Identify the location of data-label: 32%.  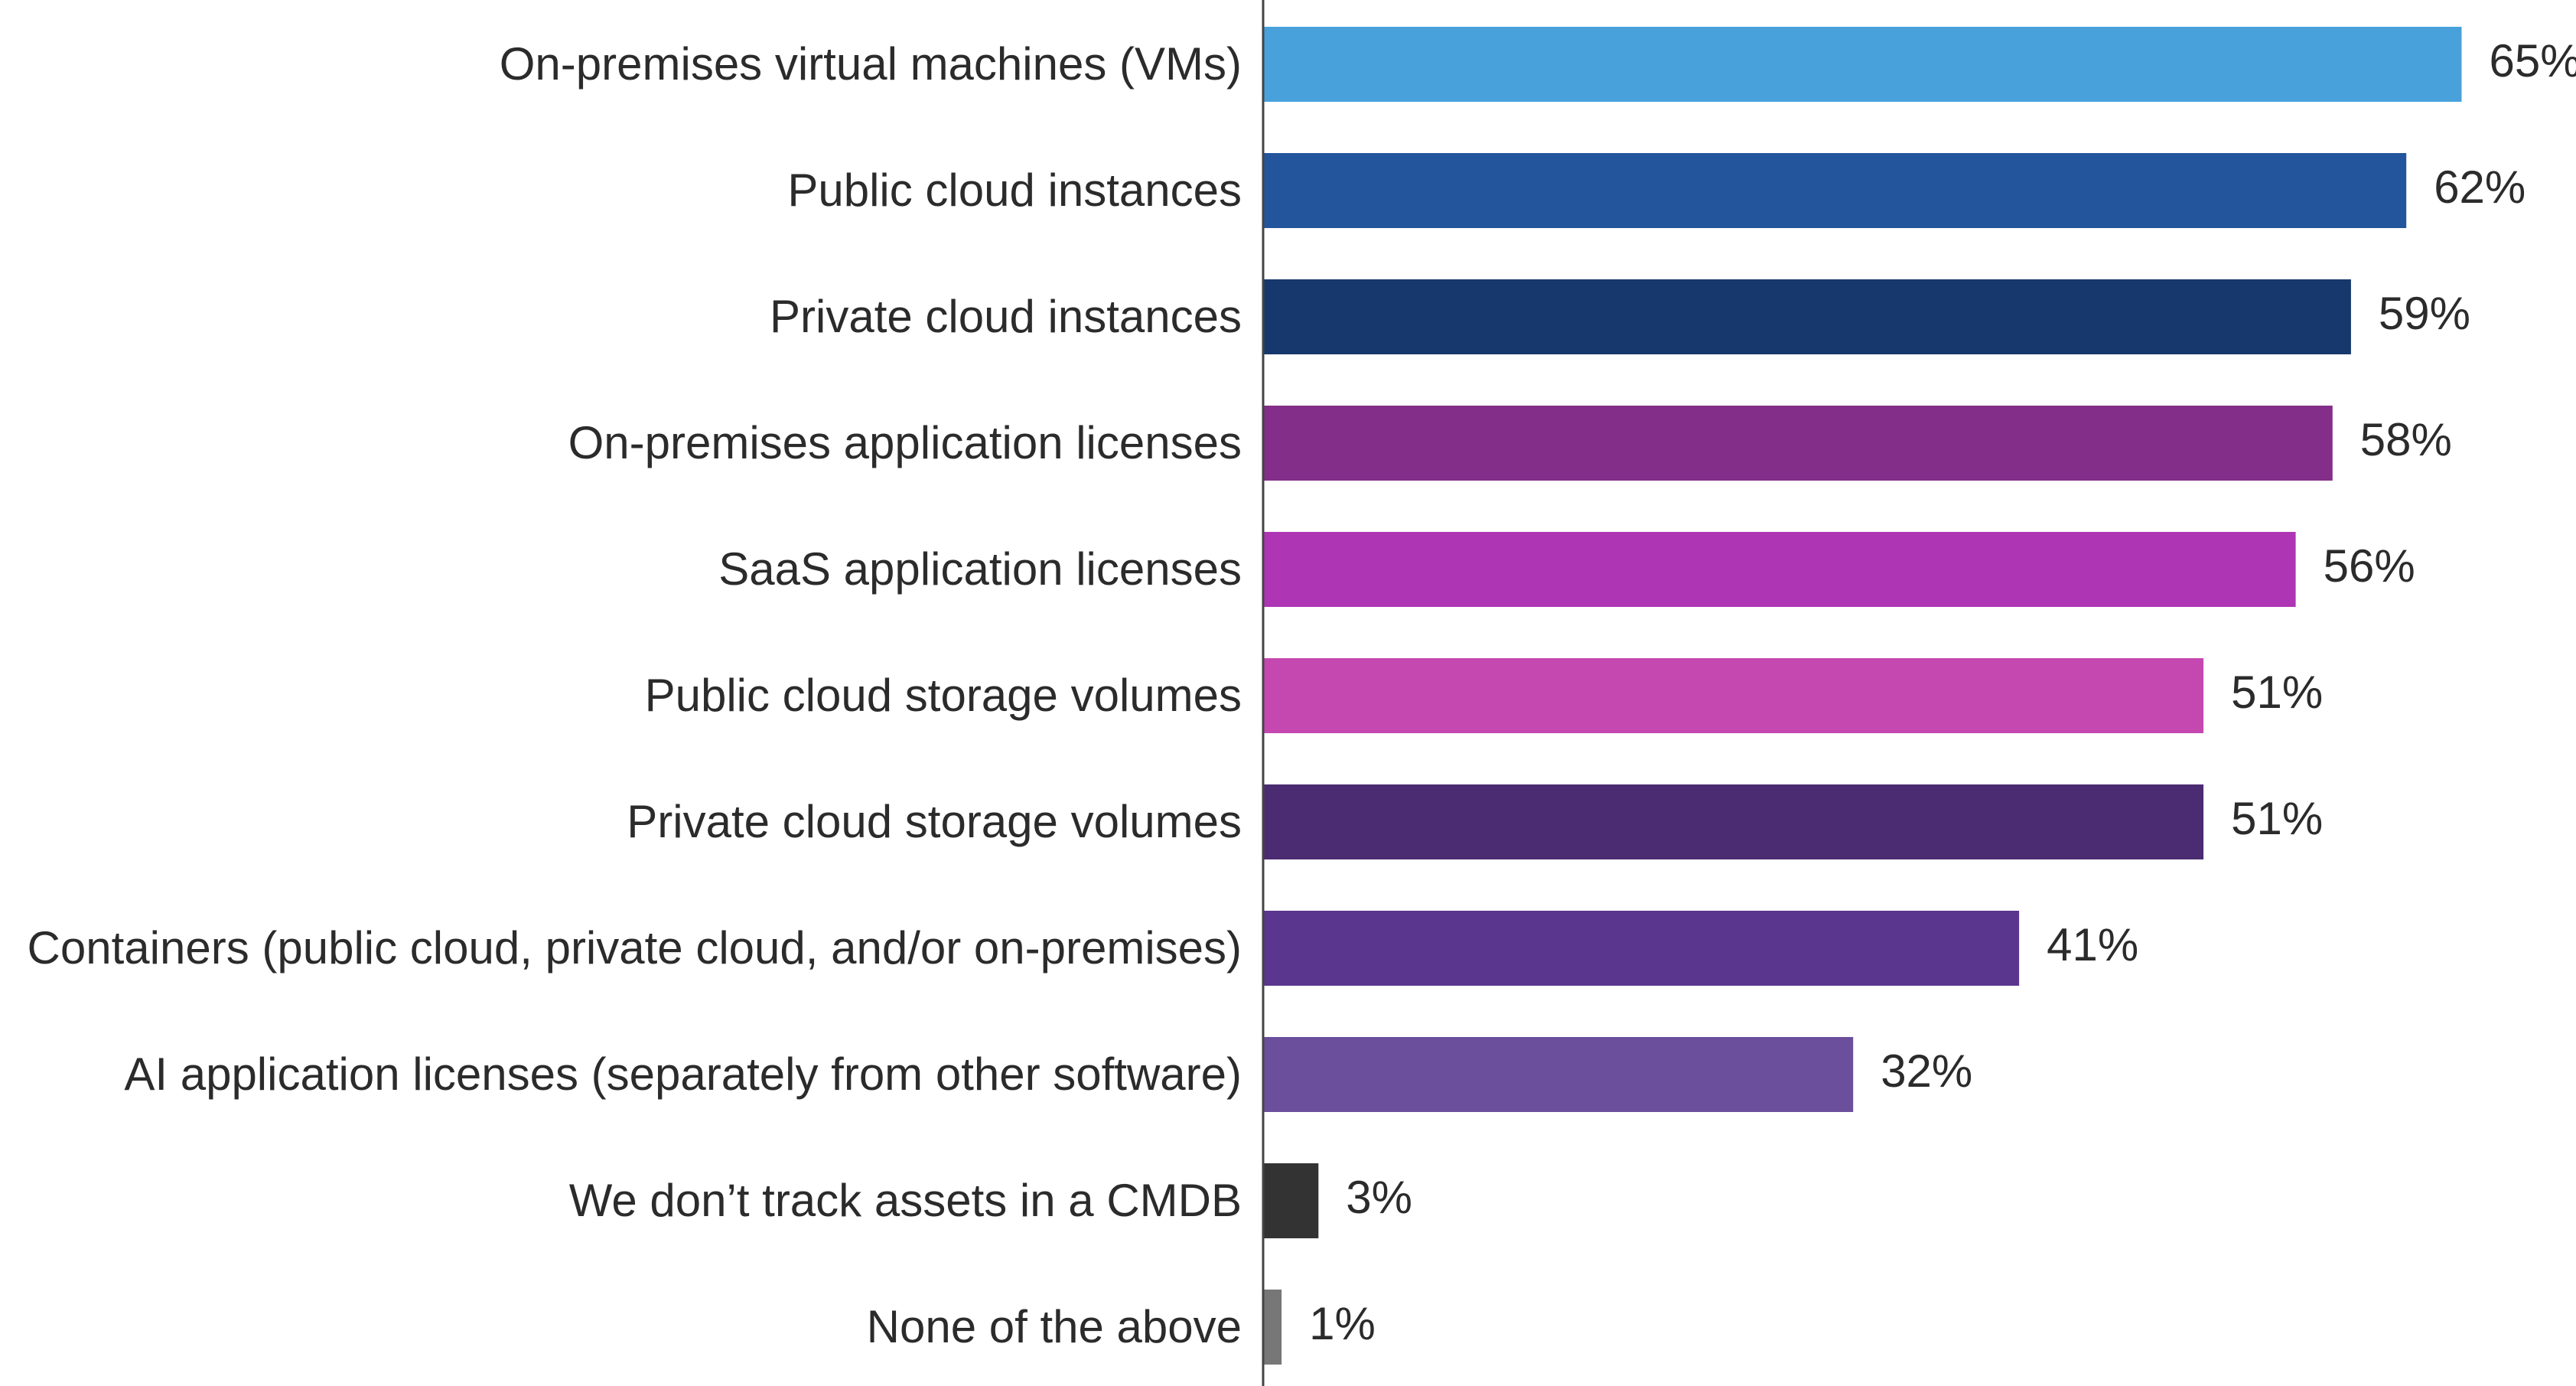
(1927, 1071).